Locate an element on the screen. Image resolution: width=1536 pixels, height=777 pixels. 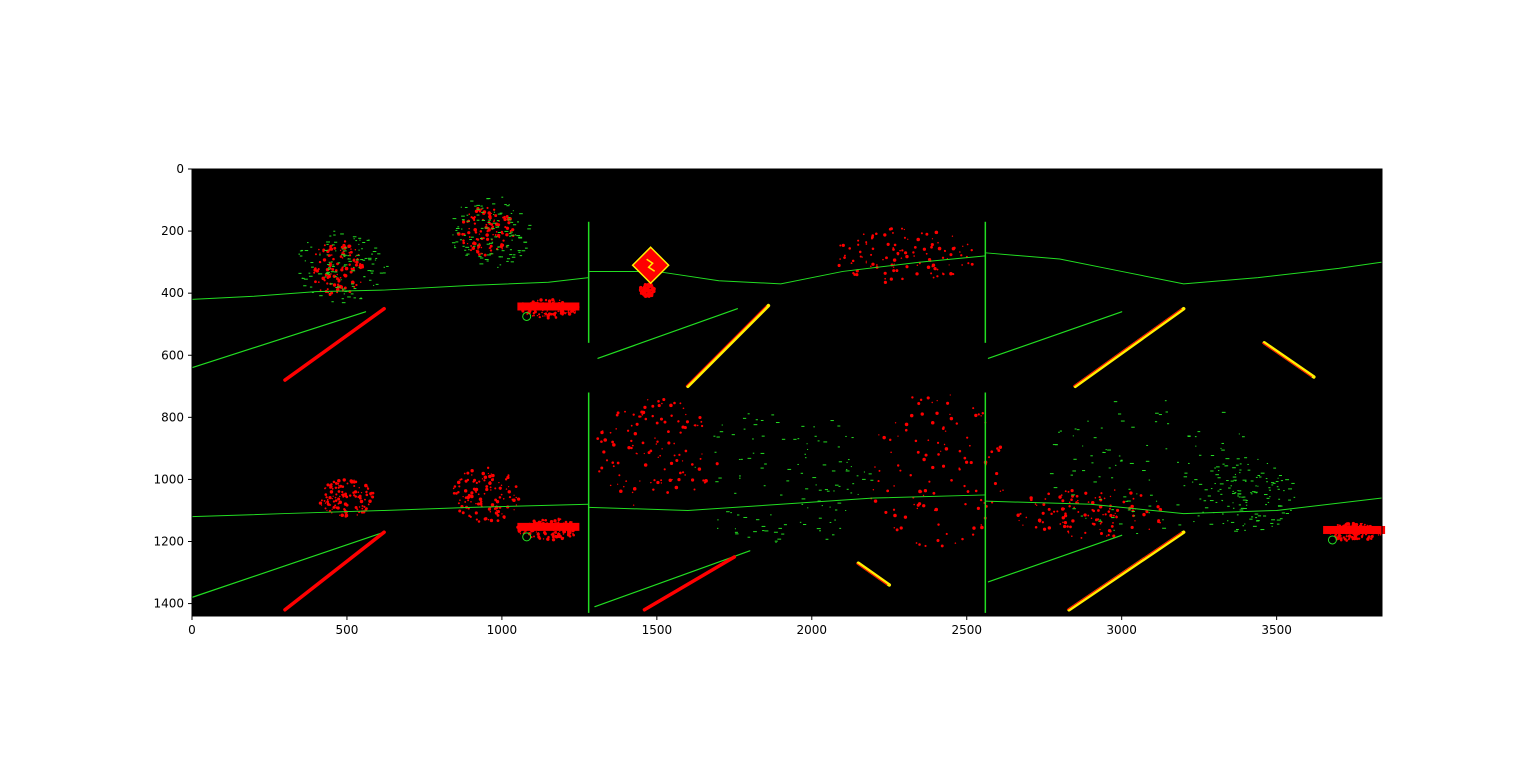
lane-line-edge is located at coordinates (1127, 347).